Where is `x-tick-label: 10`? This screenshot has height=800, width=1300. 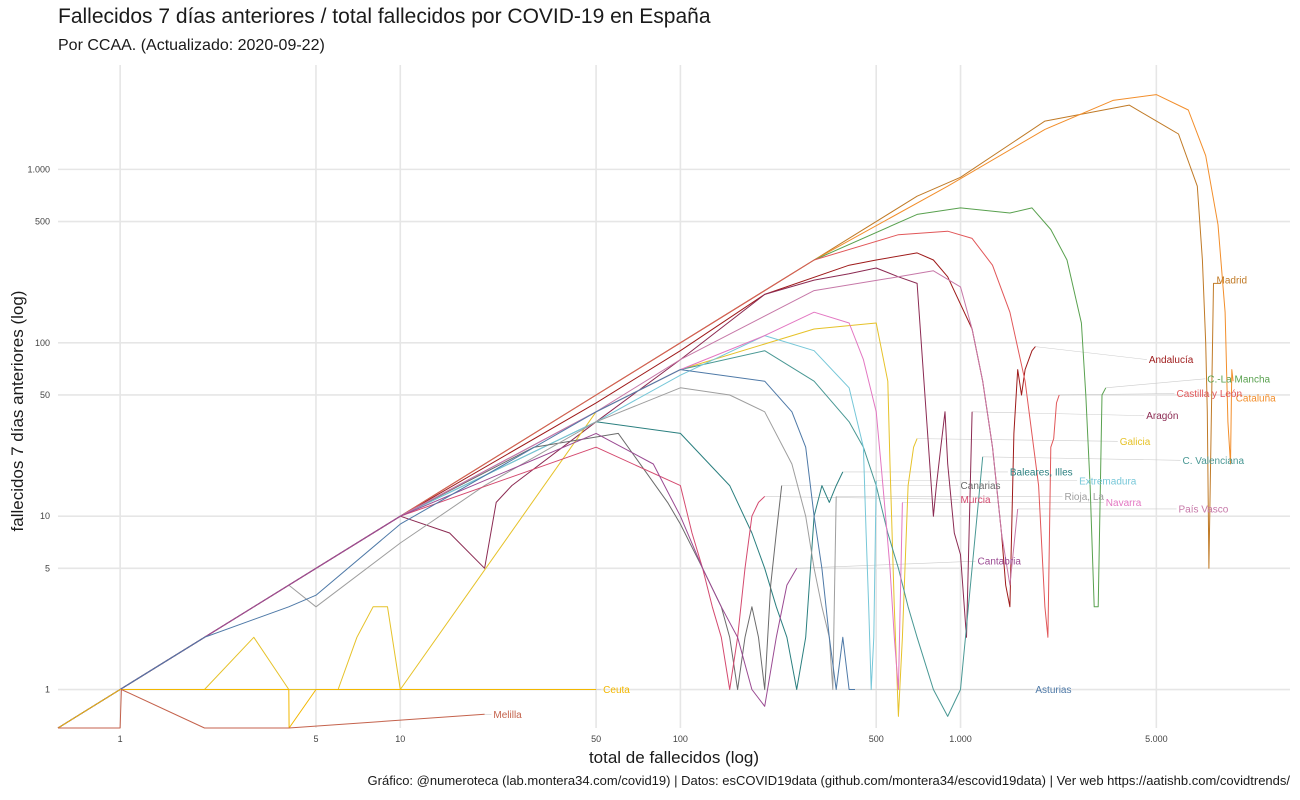 x-tick-label: 10 is located at coordinates (400, 739).